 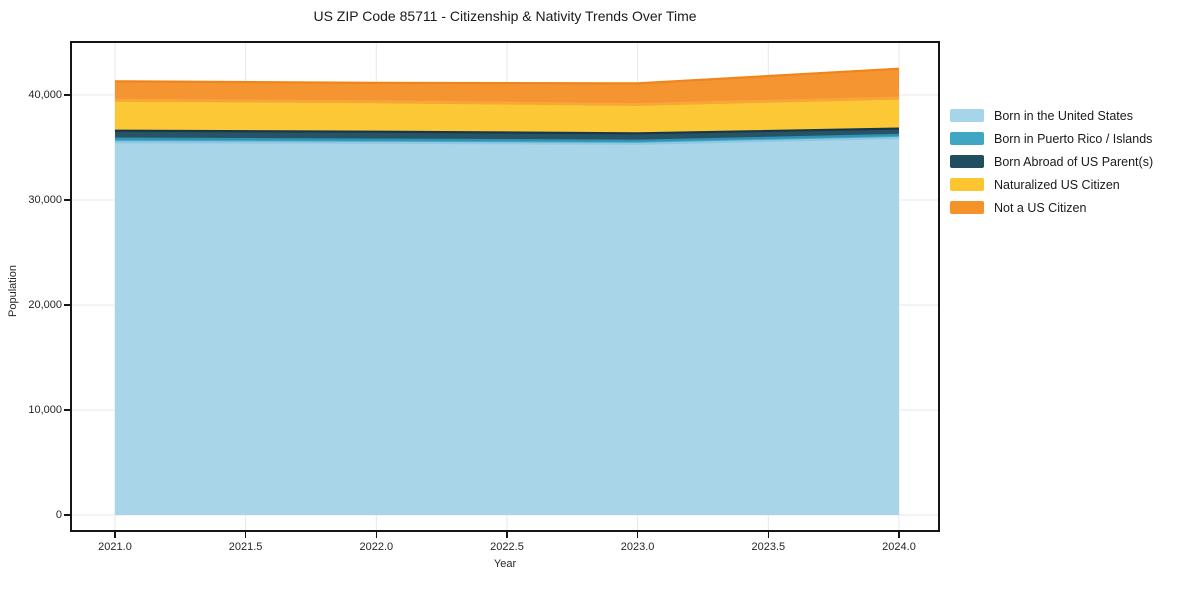 I want to click on legend-item: Born in the United States, so click(x=1051, y=115).